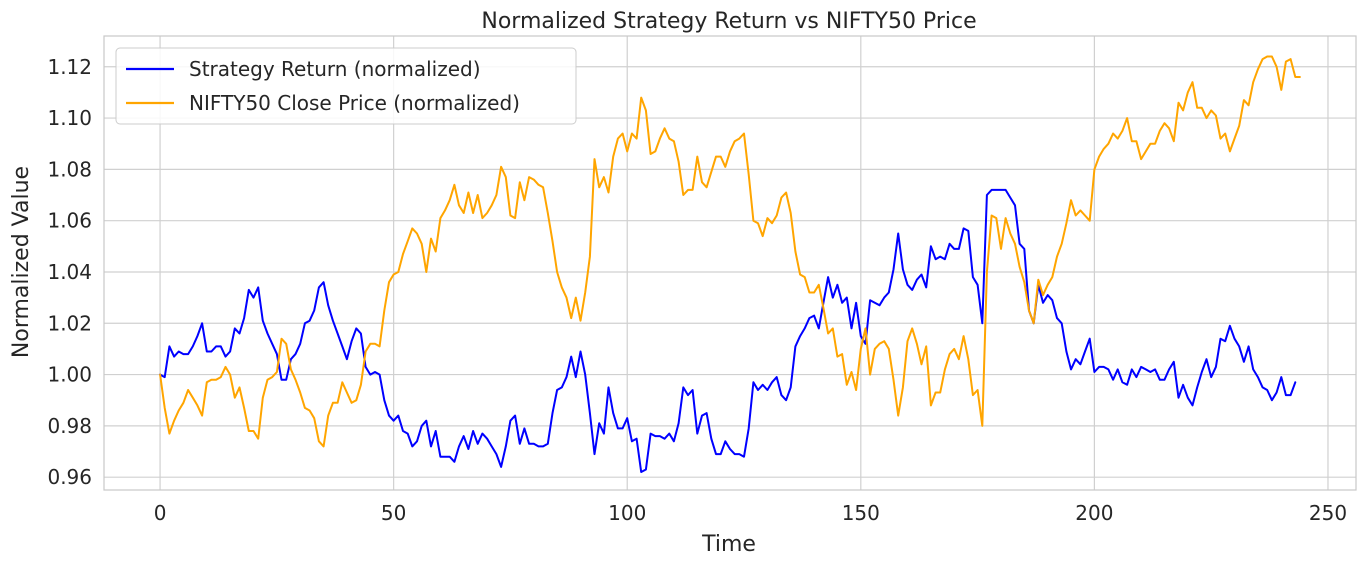 Image resolution: width=1366 pixels, height=566 pixels. I want to click on legend-box, so click(346, 86).